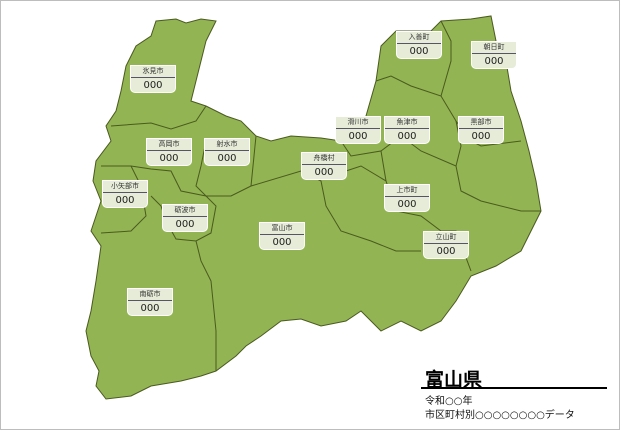  What do you see at coordinates (454, 380) in the screenshot?
I see `map-title: 富山県` at bounding box center [454, 380].